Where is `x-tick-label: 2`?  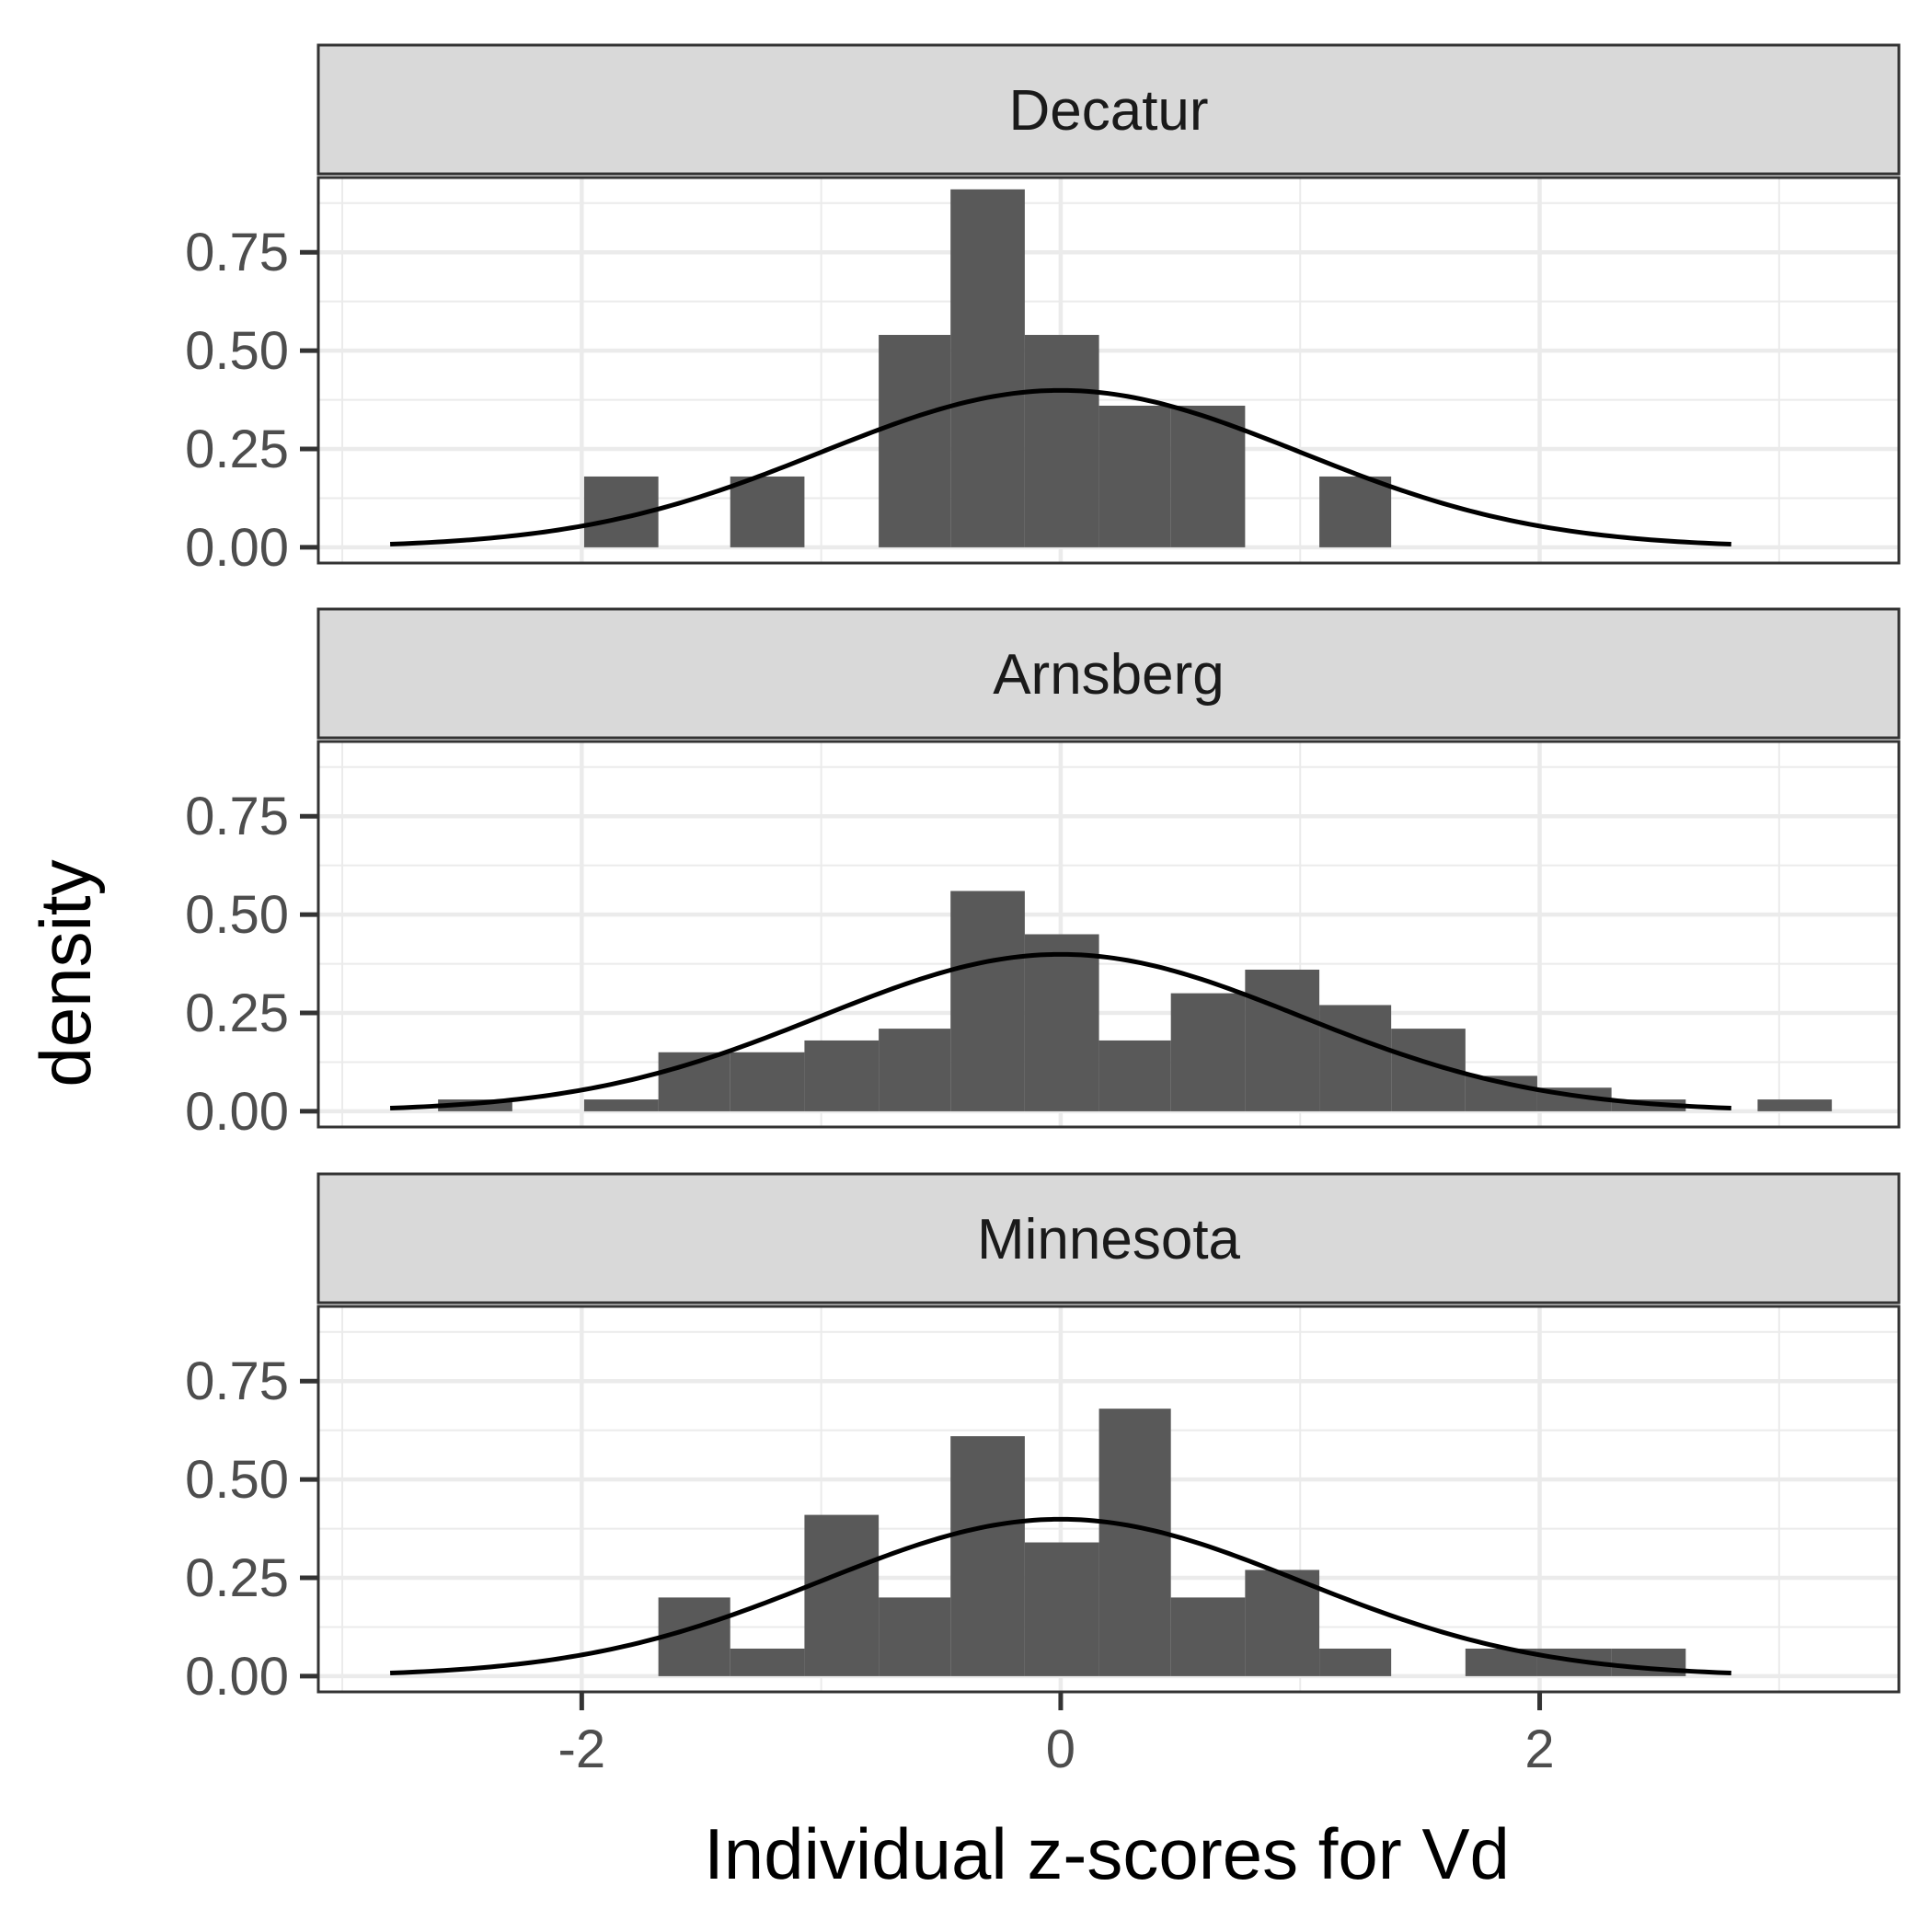 x-tick-label: 2 is located at coordinates (1539, 1749).